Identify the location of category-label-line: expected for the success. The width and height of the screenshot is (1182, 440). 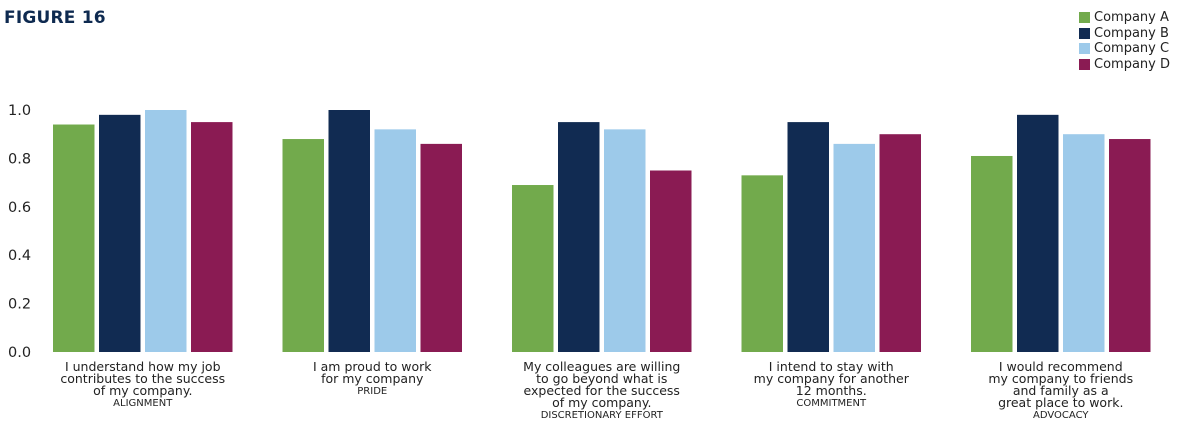
(602, 390).